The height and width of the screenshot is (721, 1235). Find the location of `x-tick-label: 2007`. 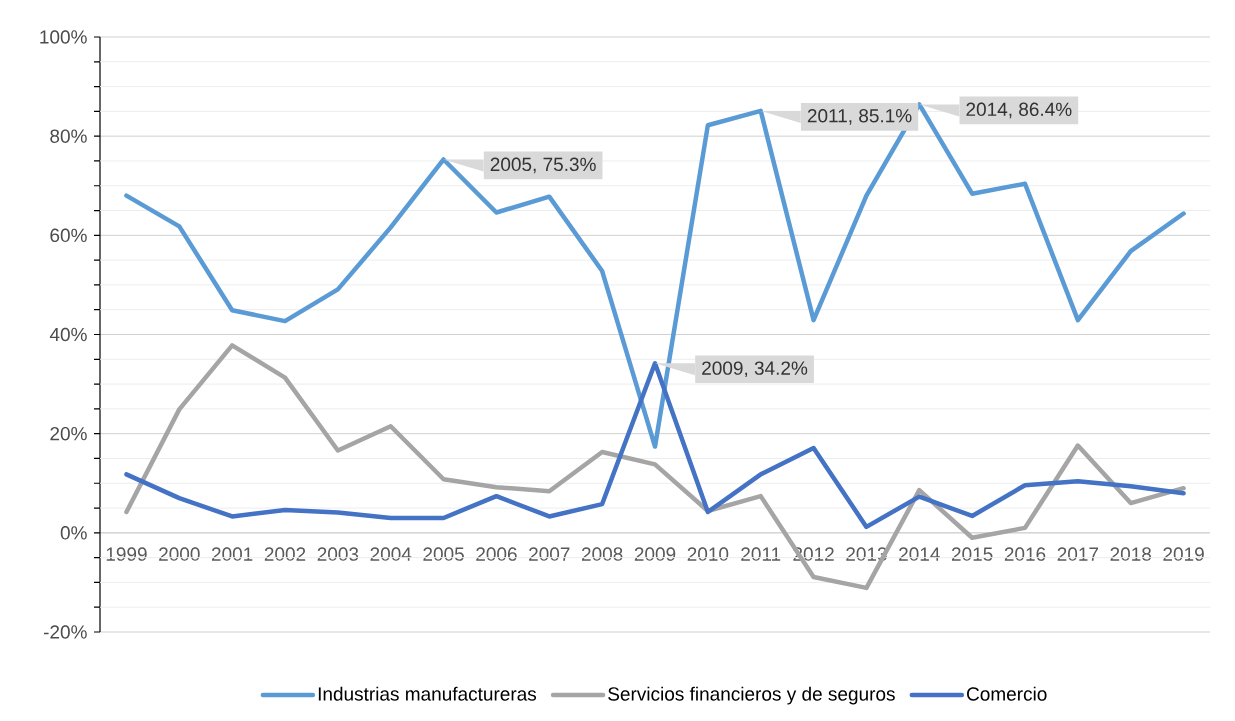

x-tick-label: 2007 is located at coordinates (549, 554).